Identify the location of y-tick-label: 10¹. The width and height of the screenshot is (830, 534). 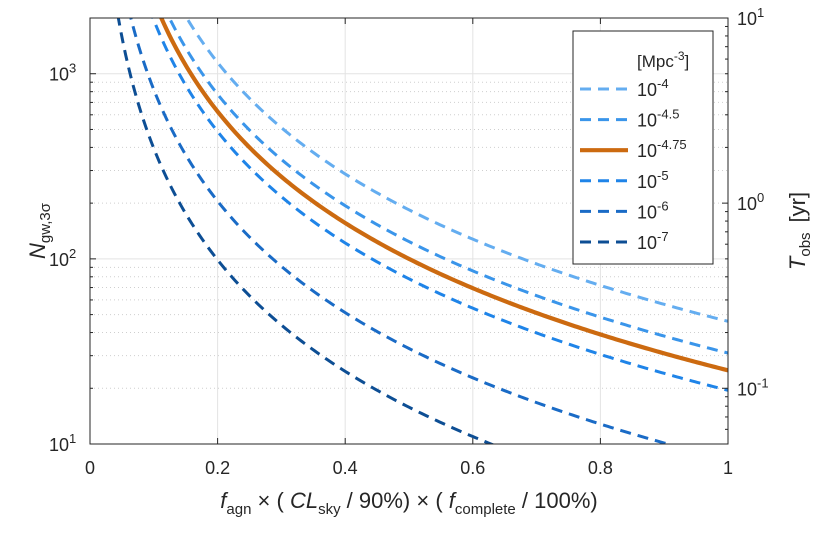
(62, 443).